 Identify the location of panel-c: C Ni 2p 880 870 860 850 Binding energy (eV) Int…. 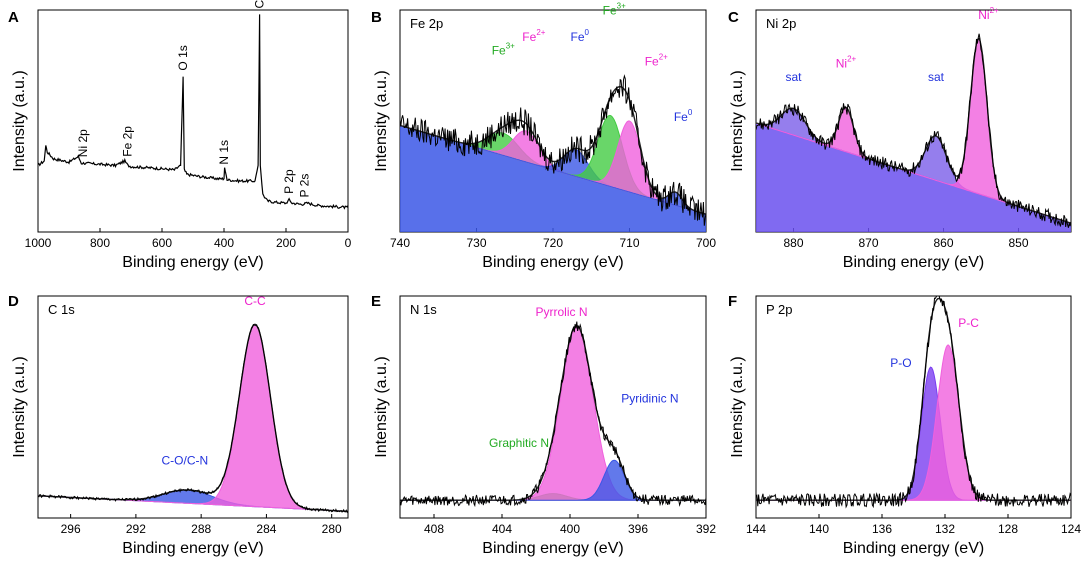
(900, 138).